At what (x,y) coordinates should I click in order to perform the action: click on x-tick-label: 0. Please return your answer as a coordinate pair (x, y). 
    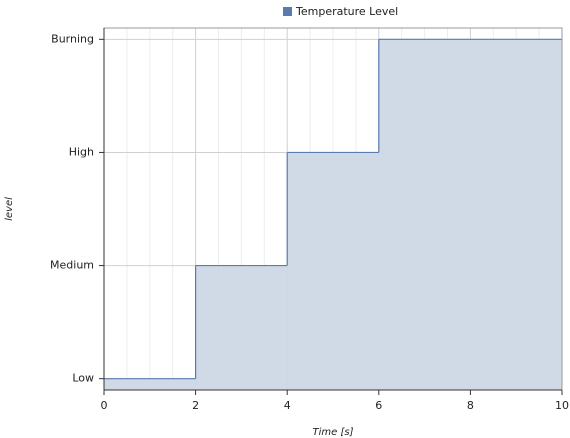
    Looking at the image, I should click on (104, 405).